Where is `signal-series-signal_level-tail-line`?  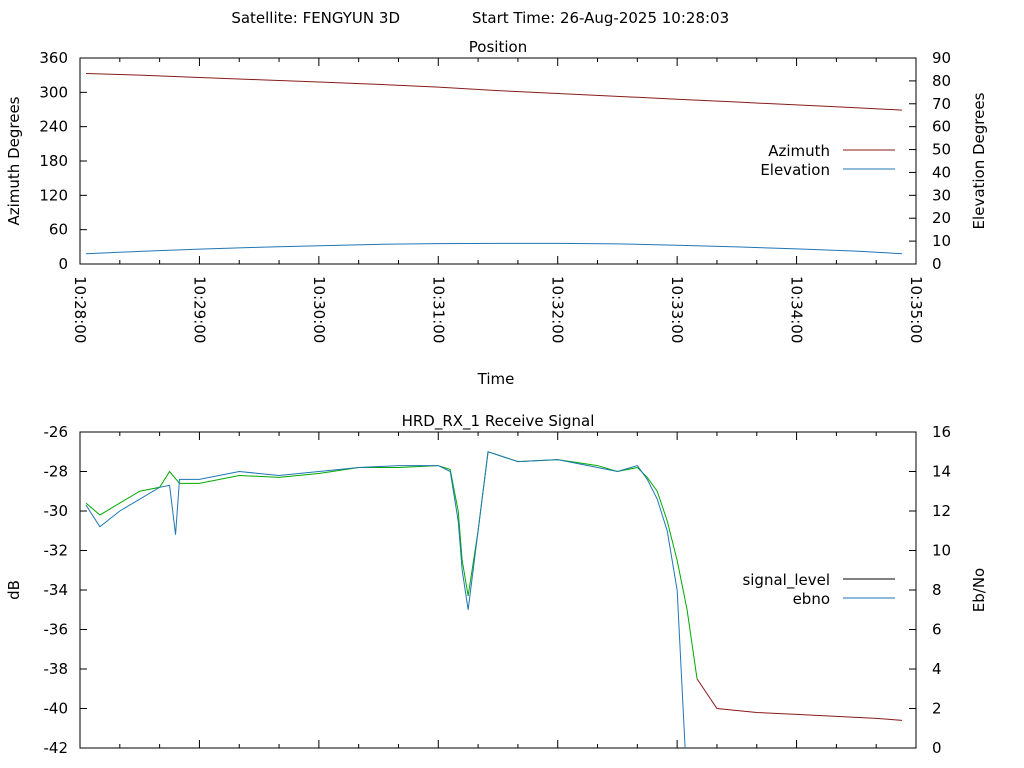
signal-series-signal_level-tail-line is located at coordinates (799, 699).